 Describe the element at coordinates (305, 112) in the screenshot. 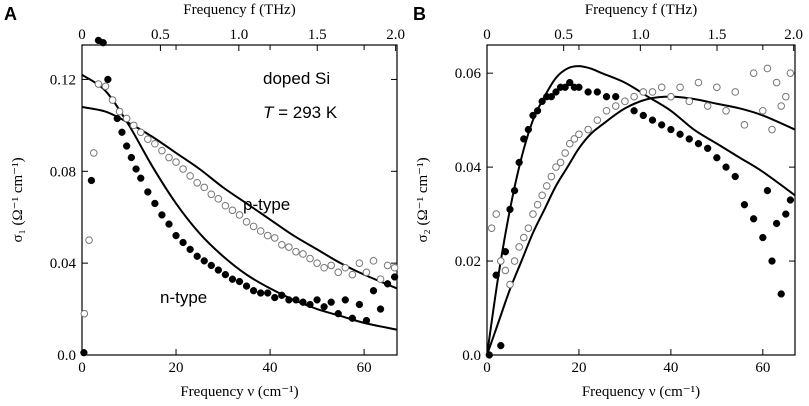

I see `temperature-value: = 293 K` at that location.